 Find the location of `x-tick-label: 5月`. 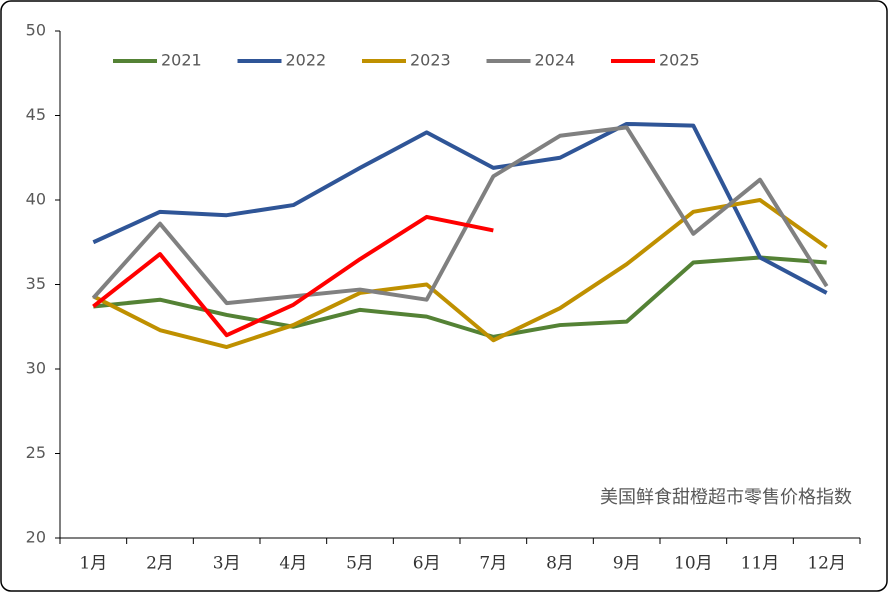

x-tick-label: 5月 is located at coordinates (360, 564).